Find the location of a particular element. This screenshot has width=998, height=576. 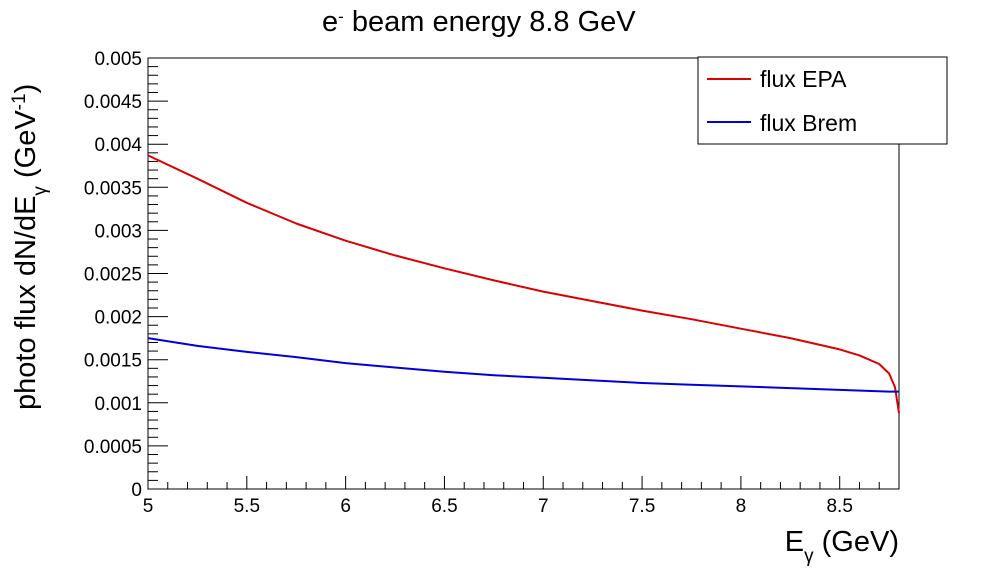

y-axis-label: photo flux dN/dEγ (GeV-1) is located at coordinates (30, 247).